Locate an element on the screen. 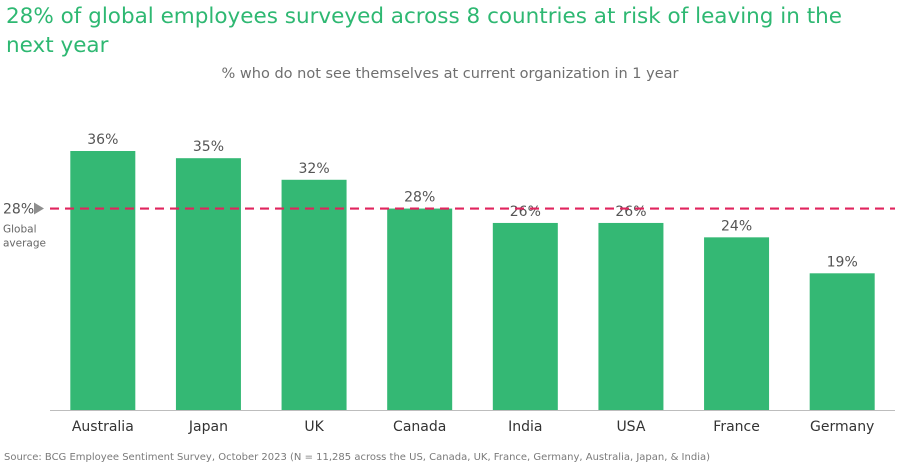  x-tick-label: UK is located at coordinates (314, 427).